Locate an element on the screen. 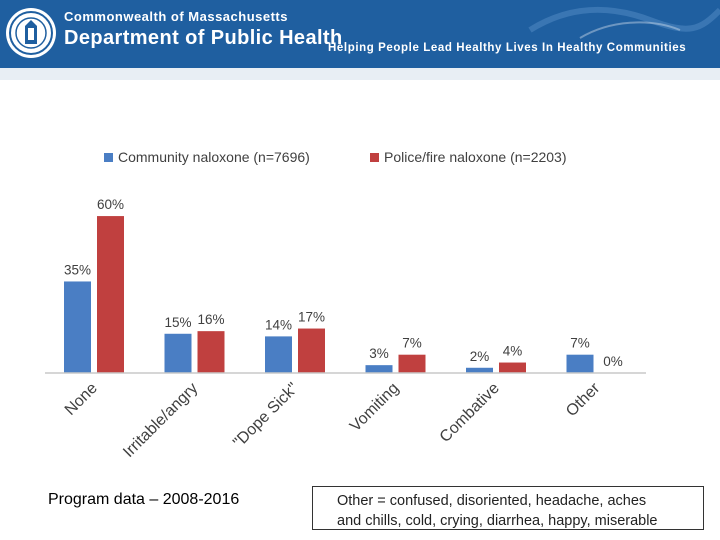 The image size is (720, 540). data-label-2-5: 4% is located at coordinates (513, 351).